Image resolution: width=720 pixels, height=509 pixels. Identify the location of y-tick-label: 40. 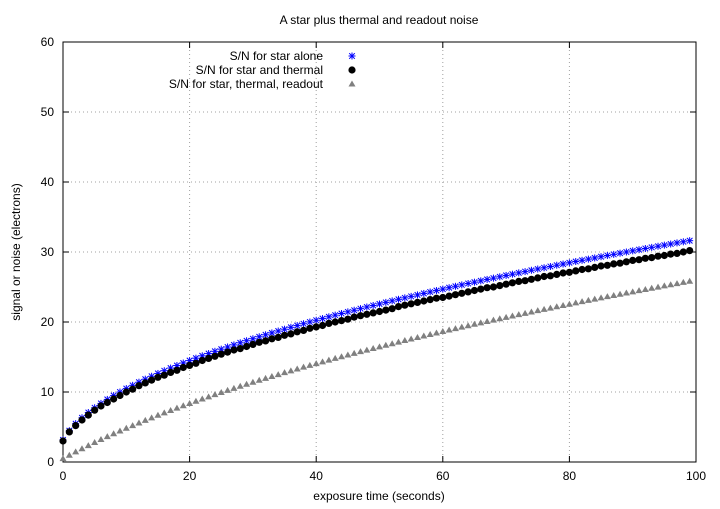
(48, 182).